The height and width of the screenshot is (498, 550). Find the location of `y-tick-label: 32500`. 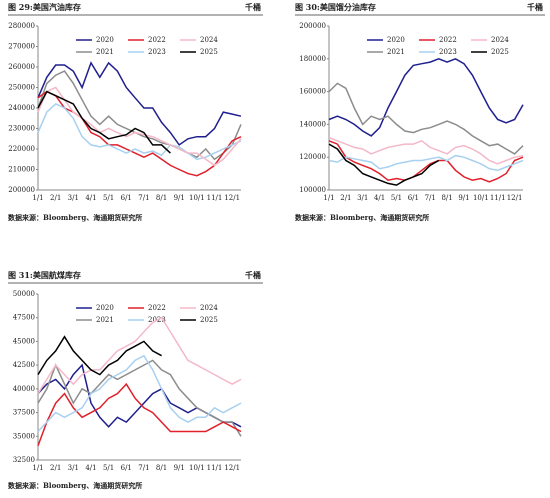

y-tick-label: 32500 is located at coordinates (24, 460).